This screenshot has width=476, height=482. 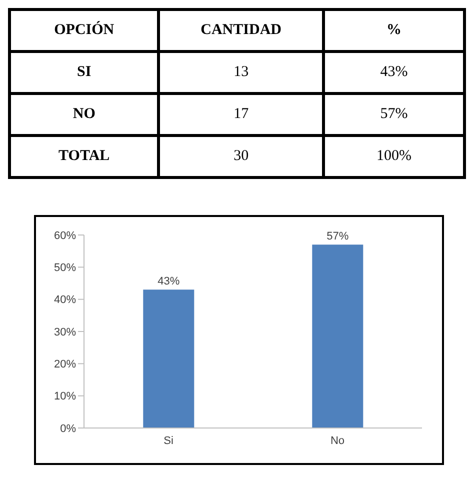 I want to click on y-tick-label: 10%, so click(x=65, y=396).